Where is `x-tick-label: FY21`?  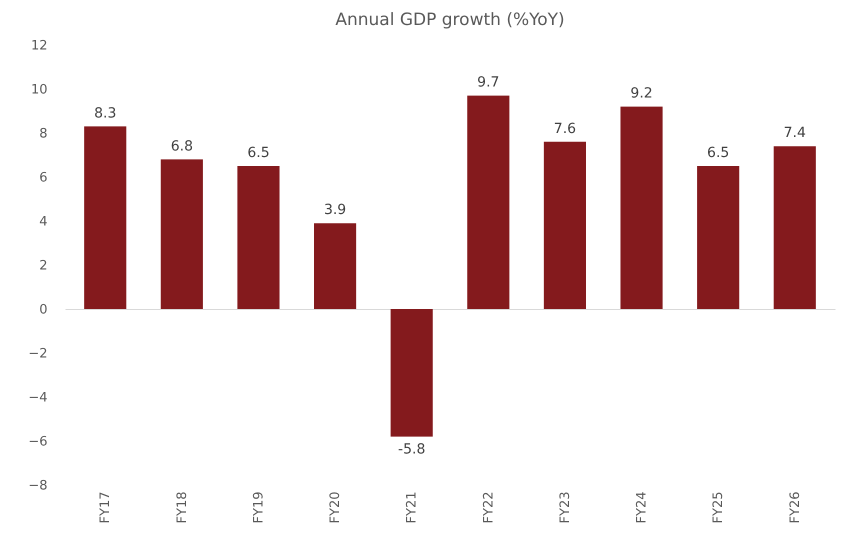
x-tick-label: FY21 is located at coordinates (412, 508).